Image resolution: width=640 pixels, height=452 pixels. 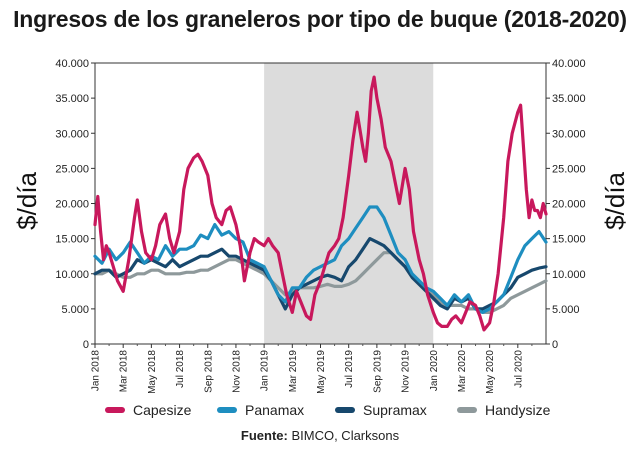 I want to click on legend: Capesize Panamax Supramax Handysize, so click(x=365, y=412).